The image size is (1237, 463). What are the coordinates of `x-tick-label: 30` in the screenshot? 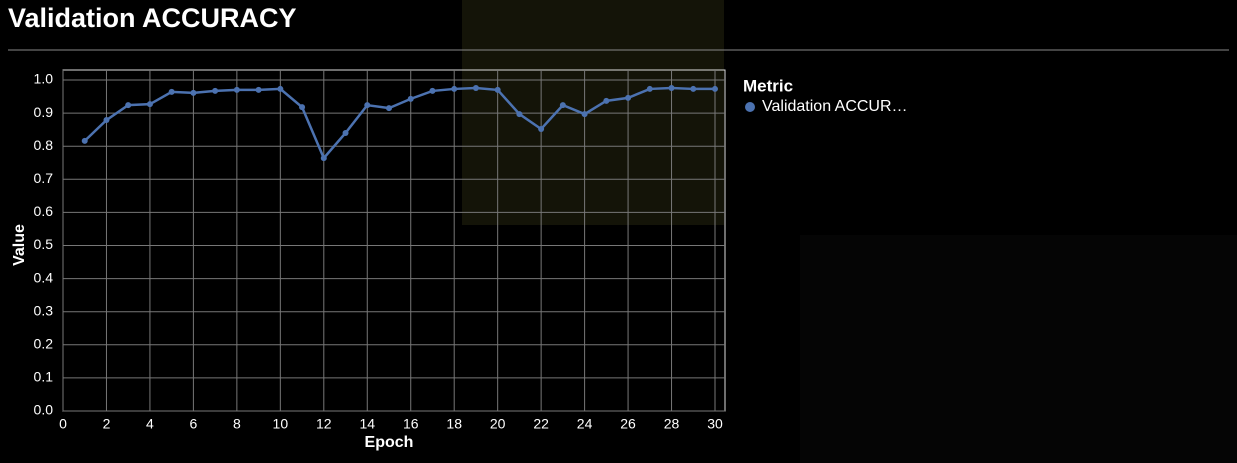 It's located at (715, 424).